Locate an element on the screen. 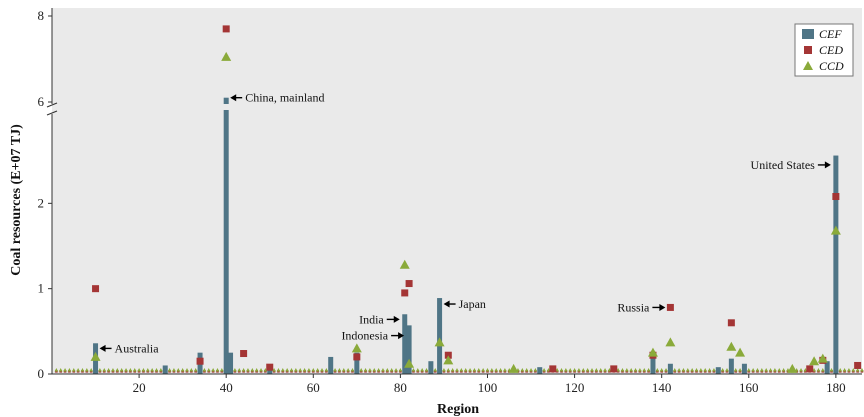 Image resolution: width=864 pixels, height=417 pixels. x-tick-label: 120 is located at coordinates (575, 387).